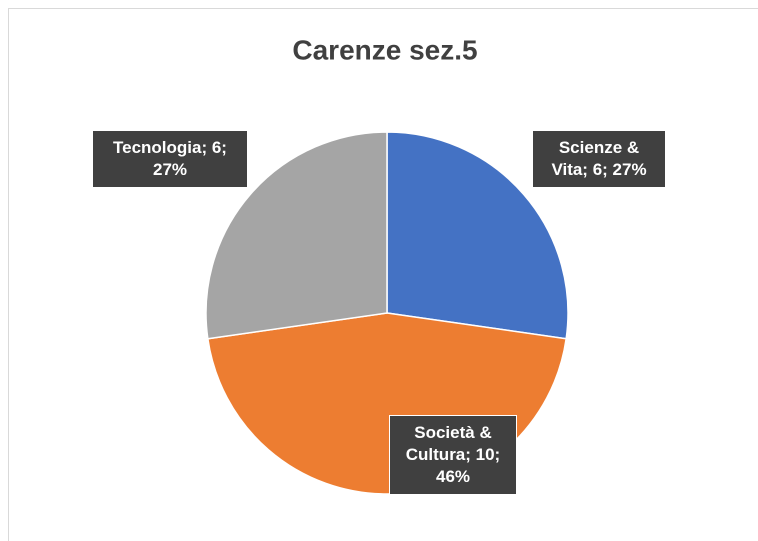 This screenshot has height=541, width=758. I want to click on data-label: Tecnologia; 6; 27%, so click(170, 159).